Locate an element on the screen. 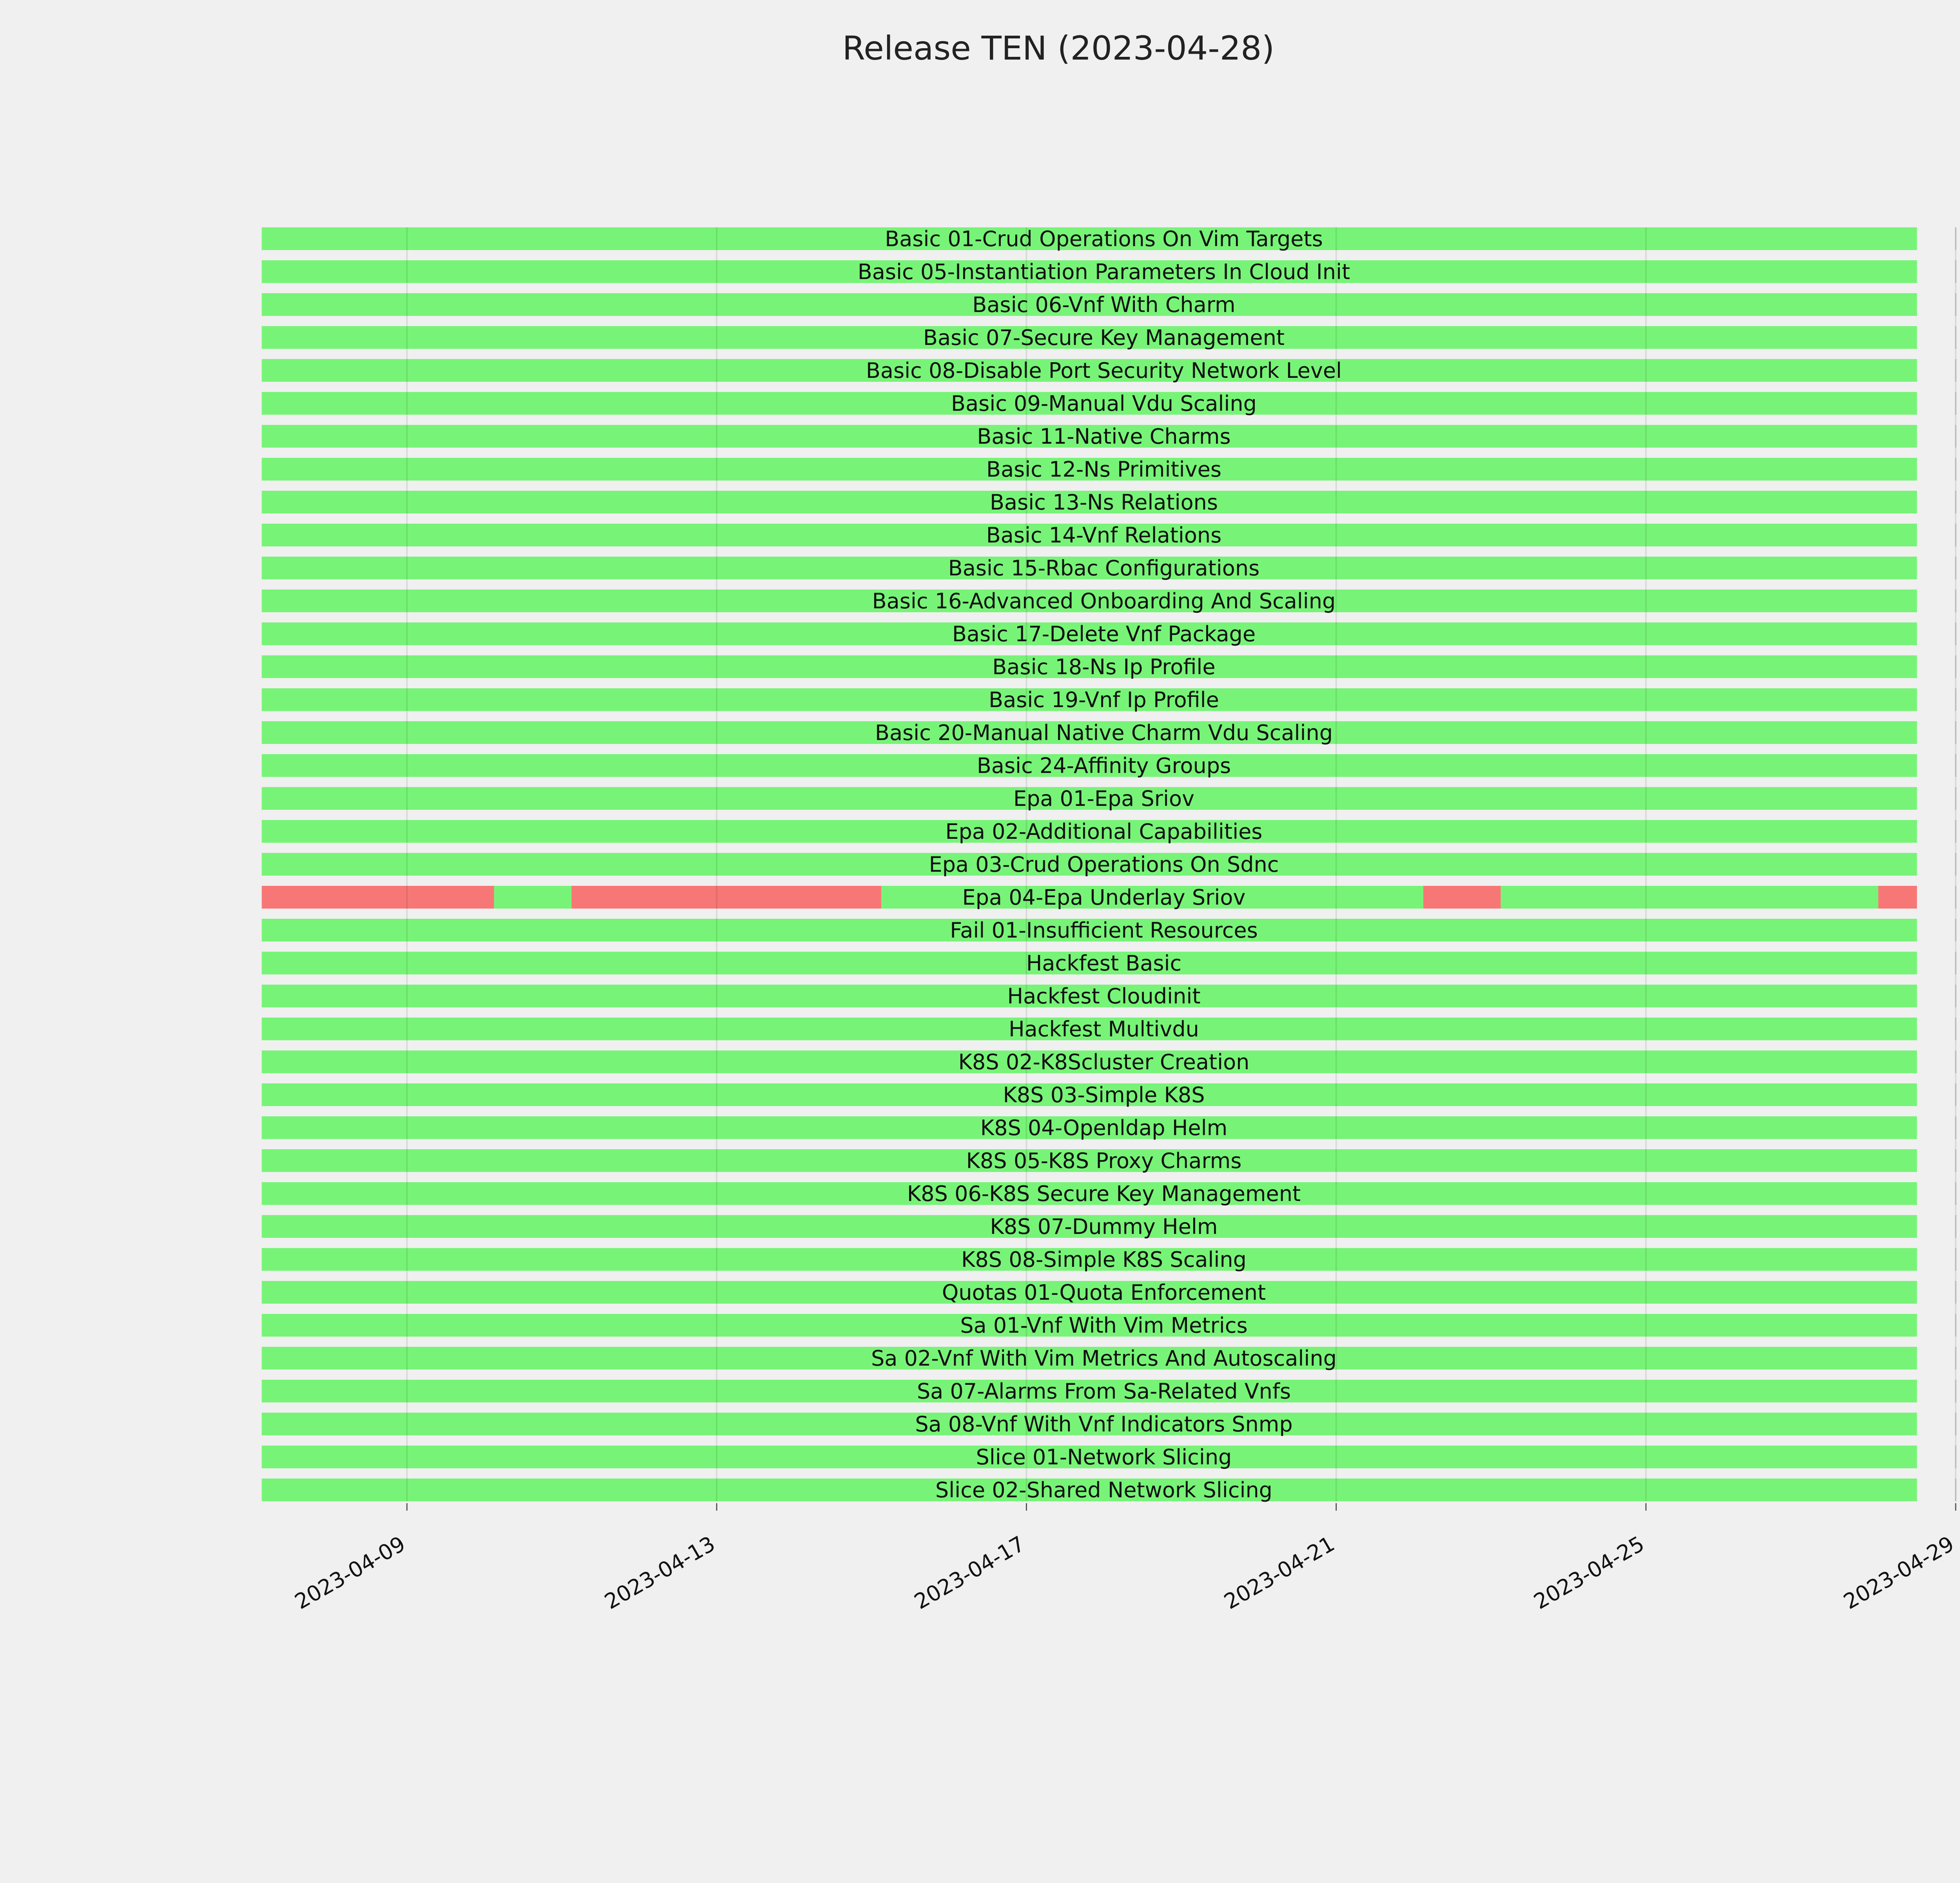 The width and height of the screenshot is (1960, 1883). row-label: Hackfest Cloudinit is located at coordinates (1103, 996).